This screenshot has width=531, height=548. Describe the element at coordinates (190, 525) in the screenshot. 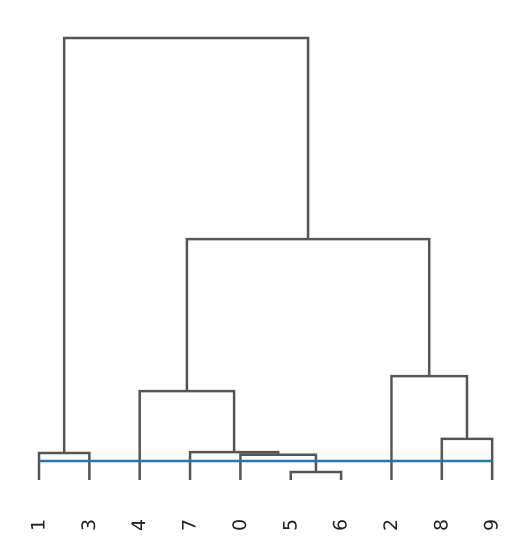

I see `leaf-label: 7` at that location.